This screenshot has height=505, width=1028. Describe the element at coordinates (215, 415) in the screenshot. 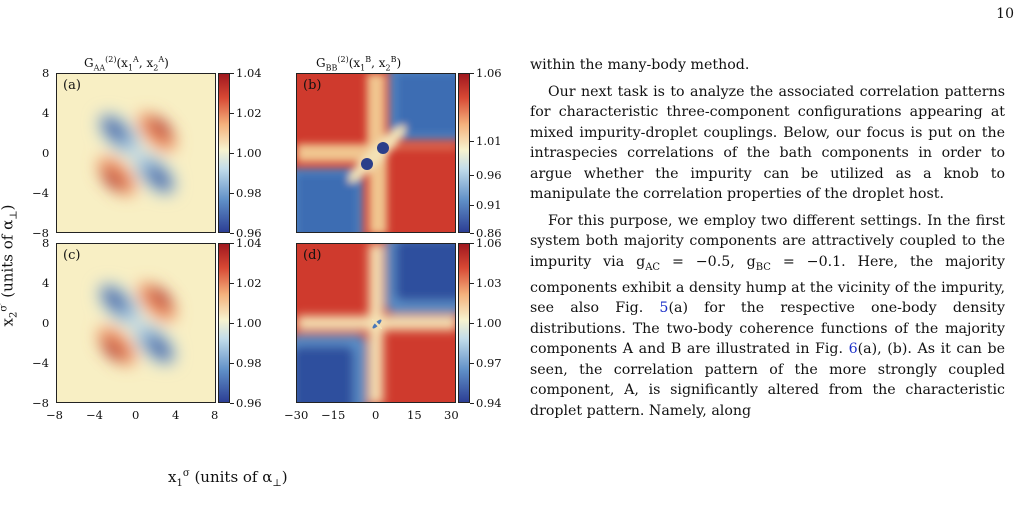

I see `x-tick: 8` at that location.